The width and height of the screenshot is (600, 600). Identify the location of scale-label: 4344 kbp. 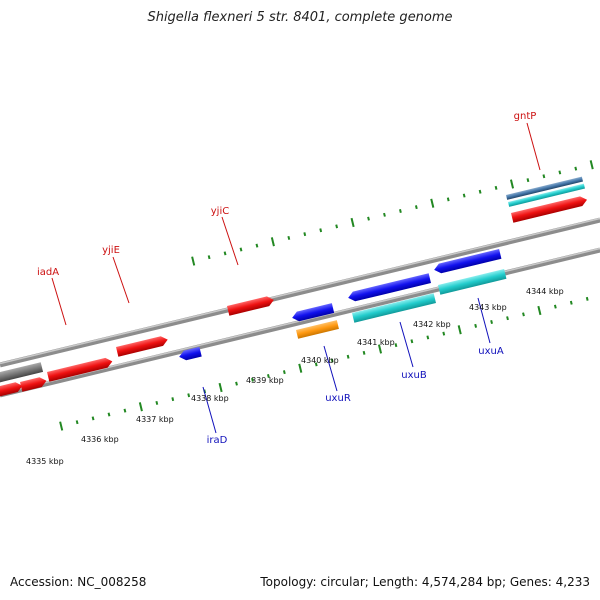
(545, 291).